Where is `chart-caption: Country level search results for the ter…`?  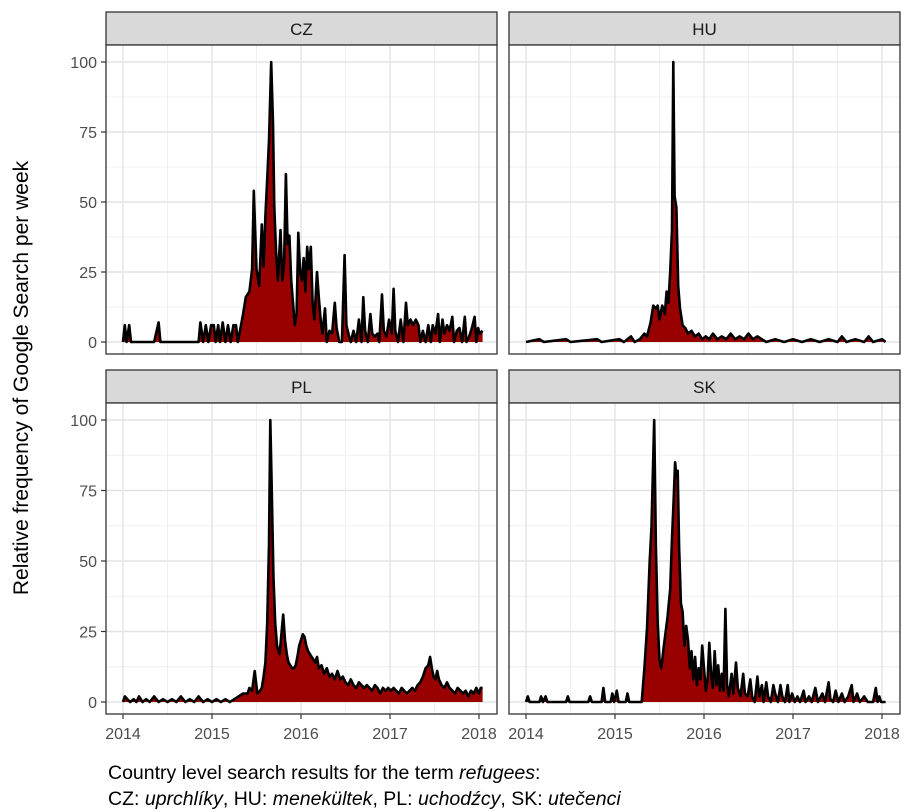 chart-caption: Country level search results for the ter… is located at coordinates (364, 786).